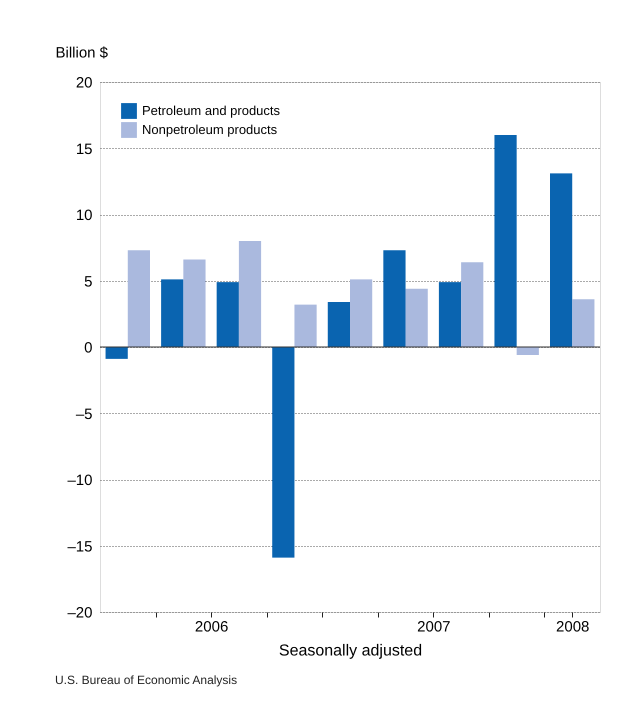 The image size is (637, 704). I want to click on x-axis-title: Seasonally adjusted, so click(350, 651).